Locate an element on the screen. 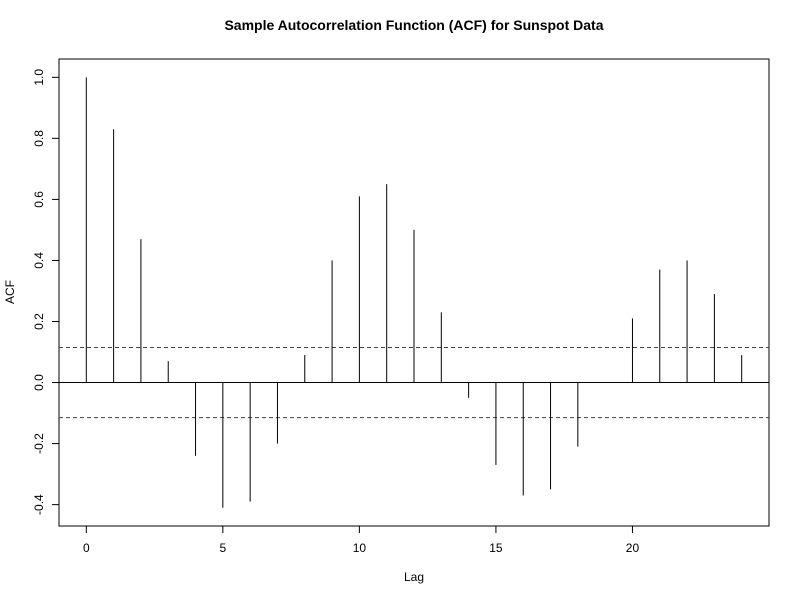 Image resolution: width=800 pixels, height=600 pixels. x-tick-label: 10 is located at coordinates (360, 548).